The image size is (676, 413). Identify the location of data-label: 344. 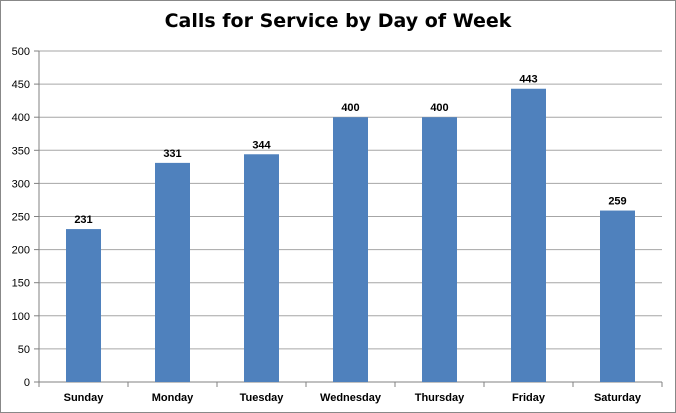
(261, 145).